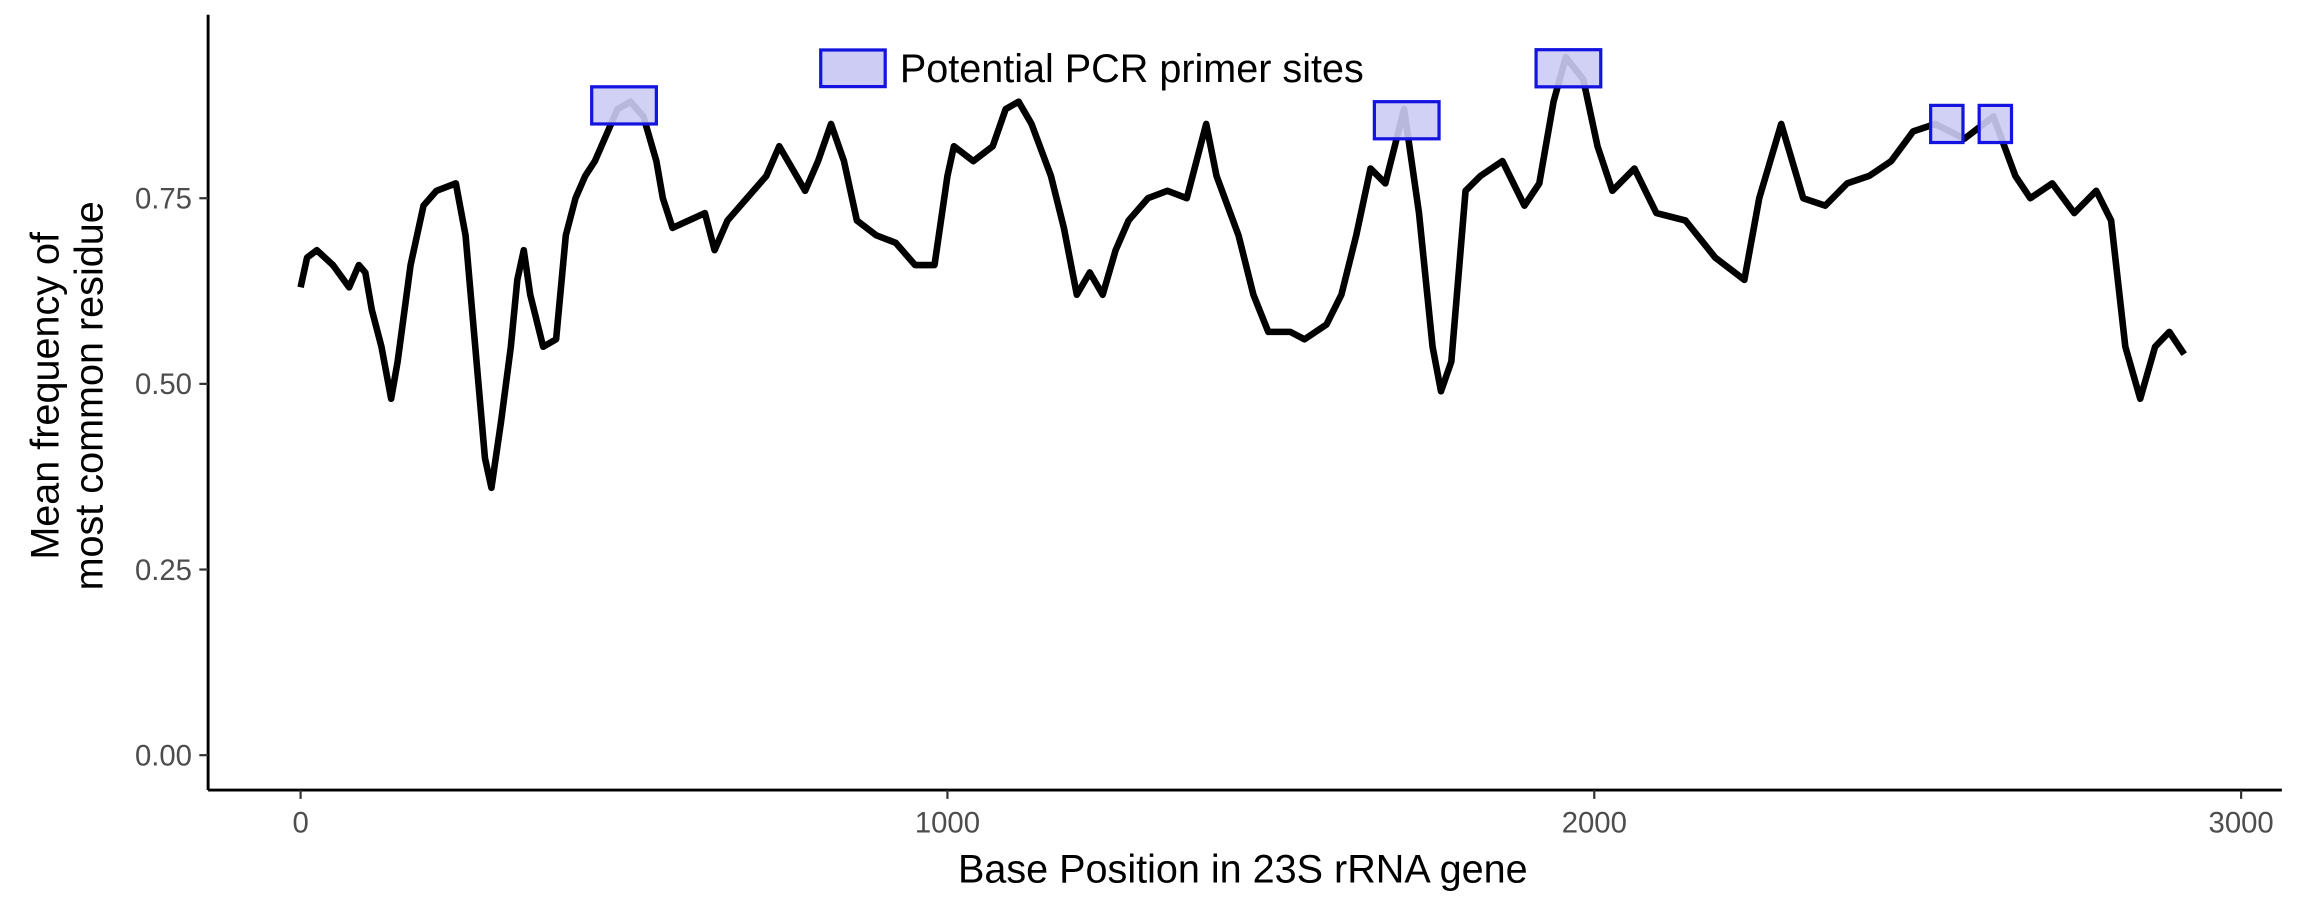 This screenshot has width=2298, height=906. I want to click on y-tick-label: 0.00, so click(163, 755).